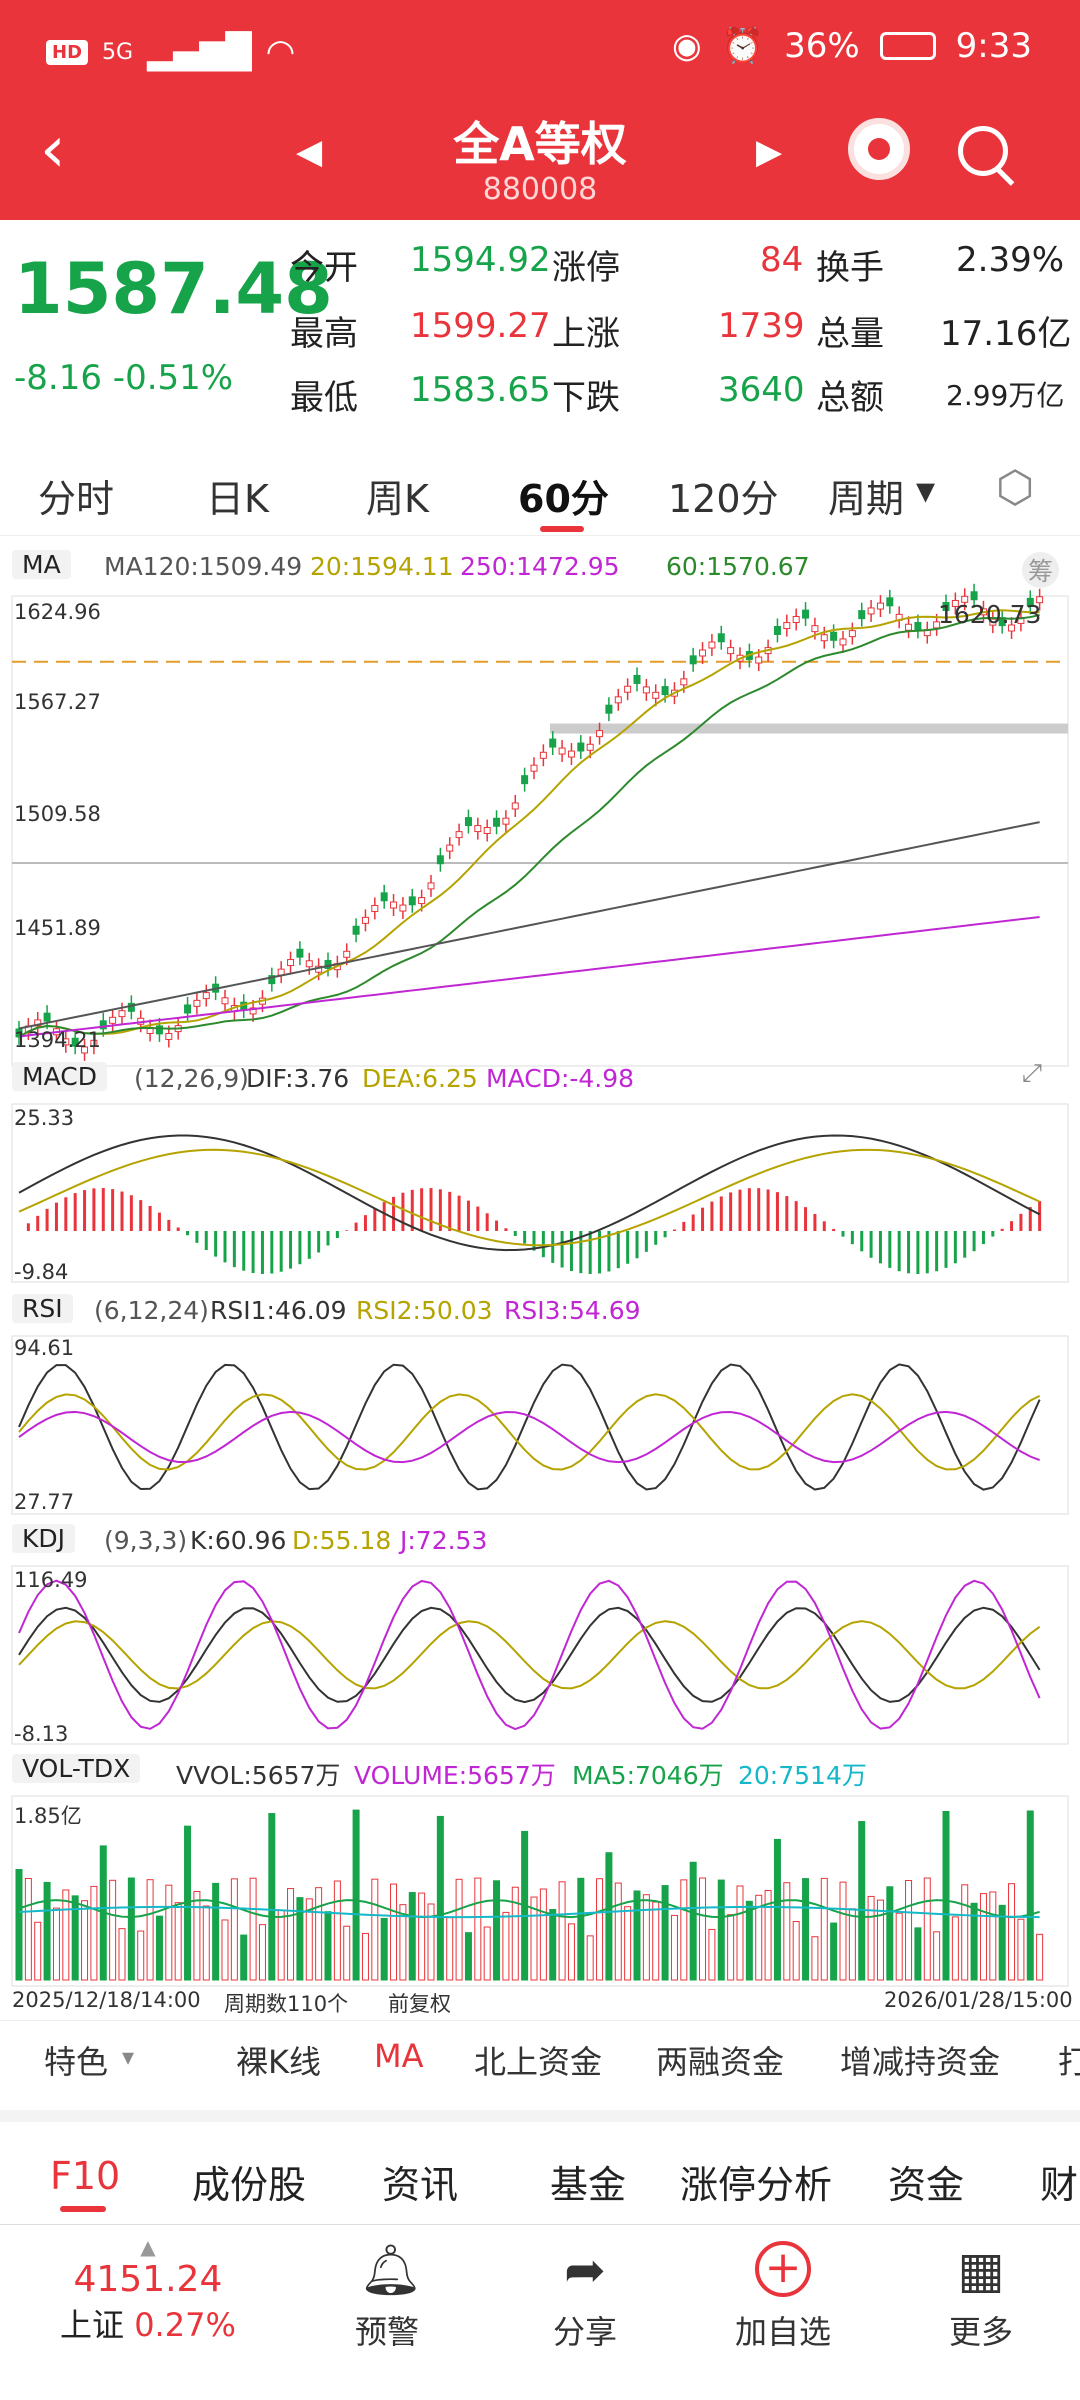 The image size is (1080, 2400). What do you see at coordinates (420, 1078) in the screenshot?
I see `dea-label: DEA:6.25` at bounding box center [420, 1078].